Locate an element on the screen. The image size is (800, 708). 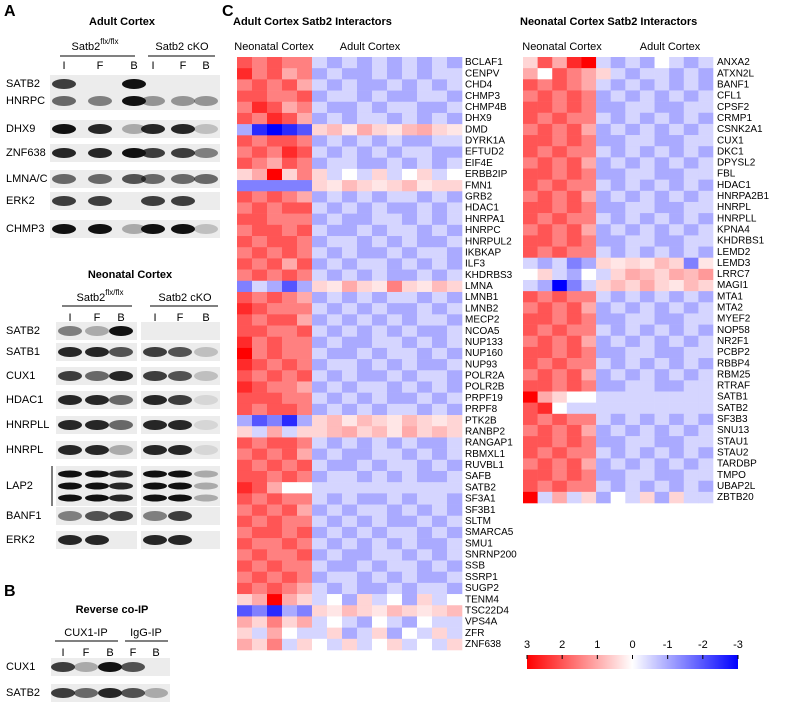
gene-label: SUGP2 is located at coordinates (482, 588).